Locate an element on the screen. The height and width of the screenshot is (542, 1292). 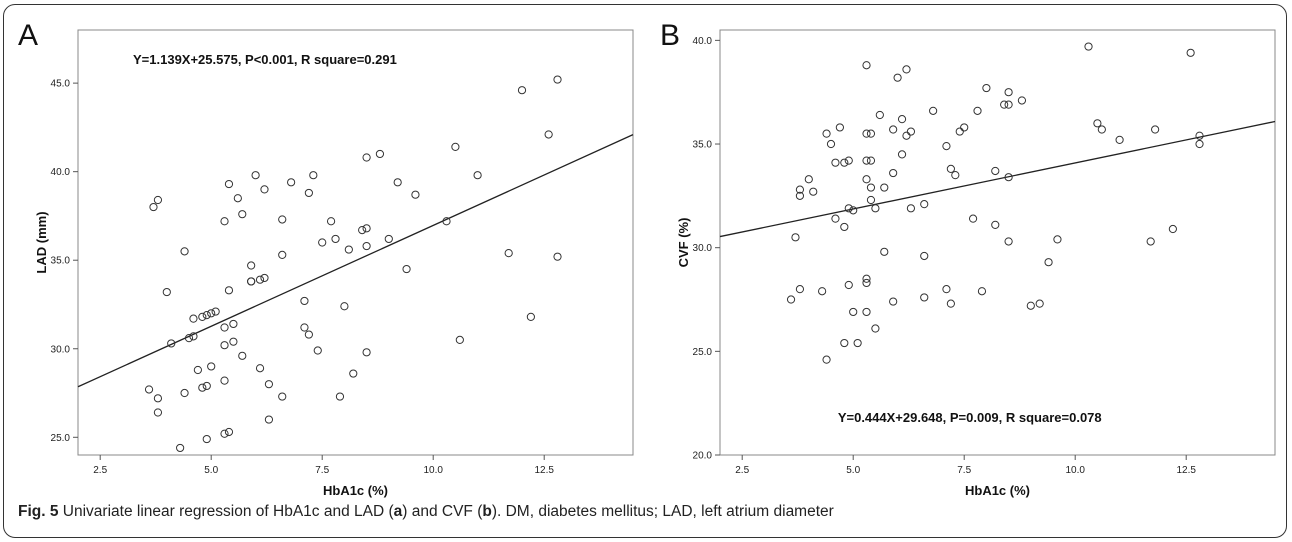
y-tick-label-a: 25.0 is located at coordinates (61, 438).